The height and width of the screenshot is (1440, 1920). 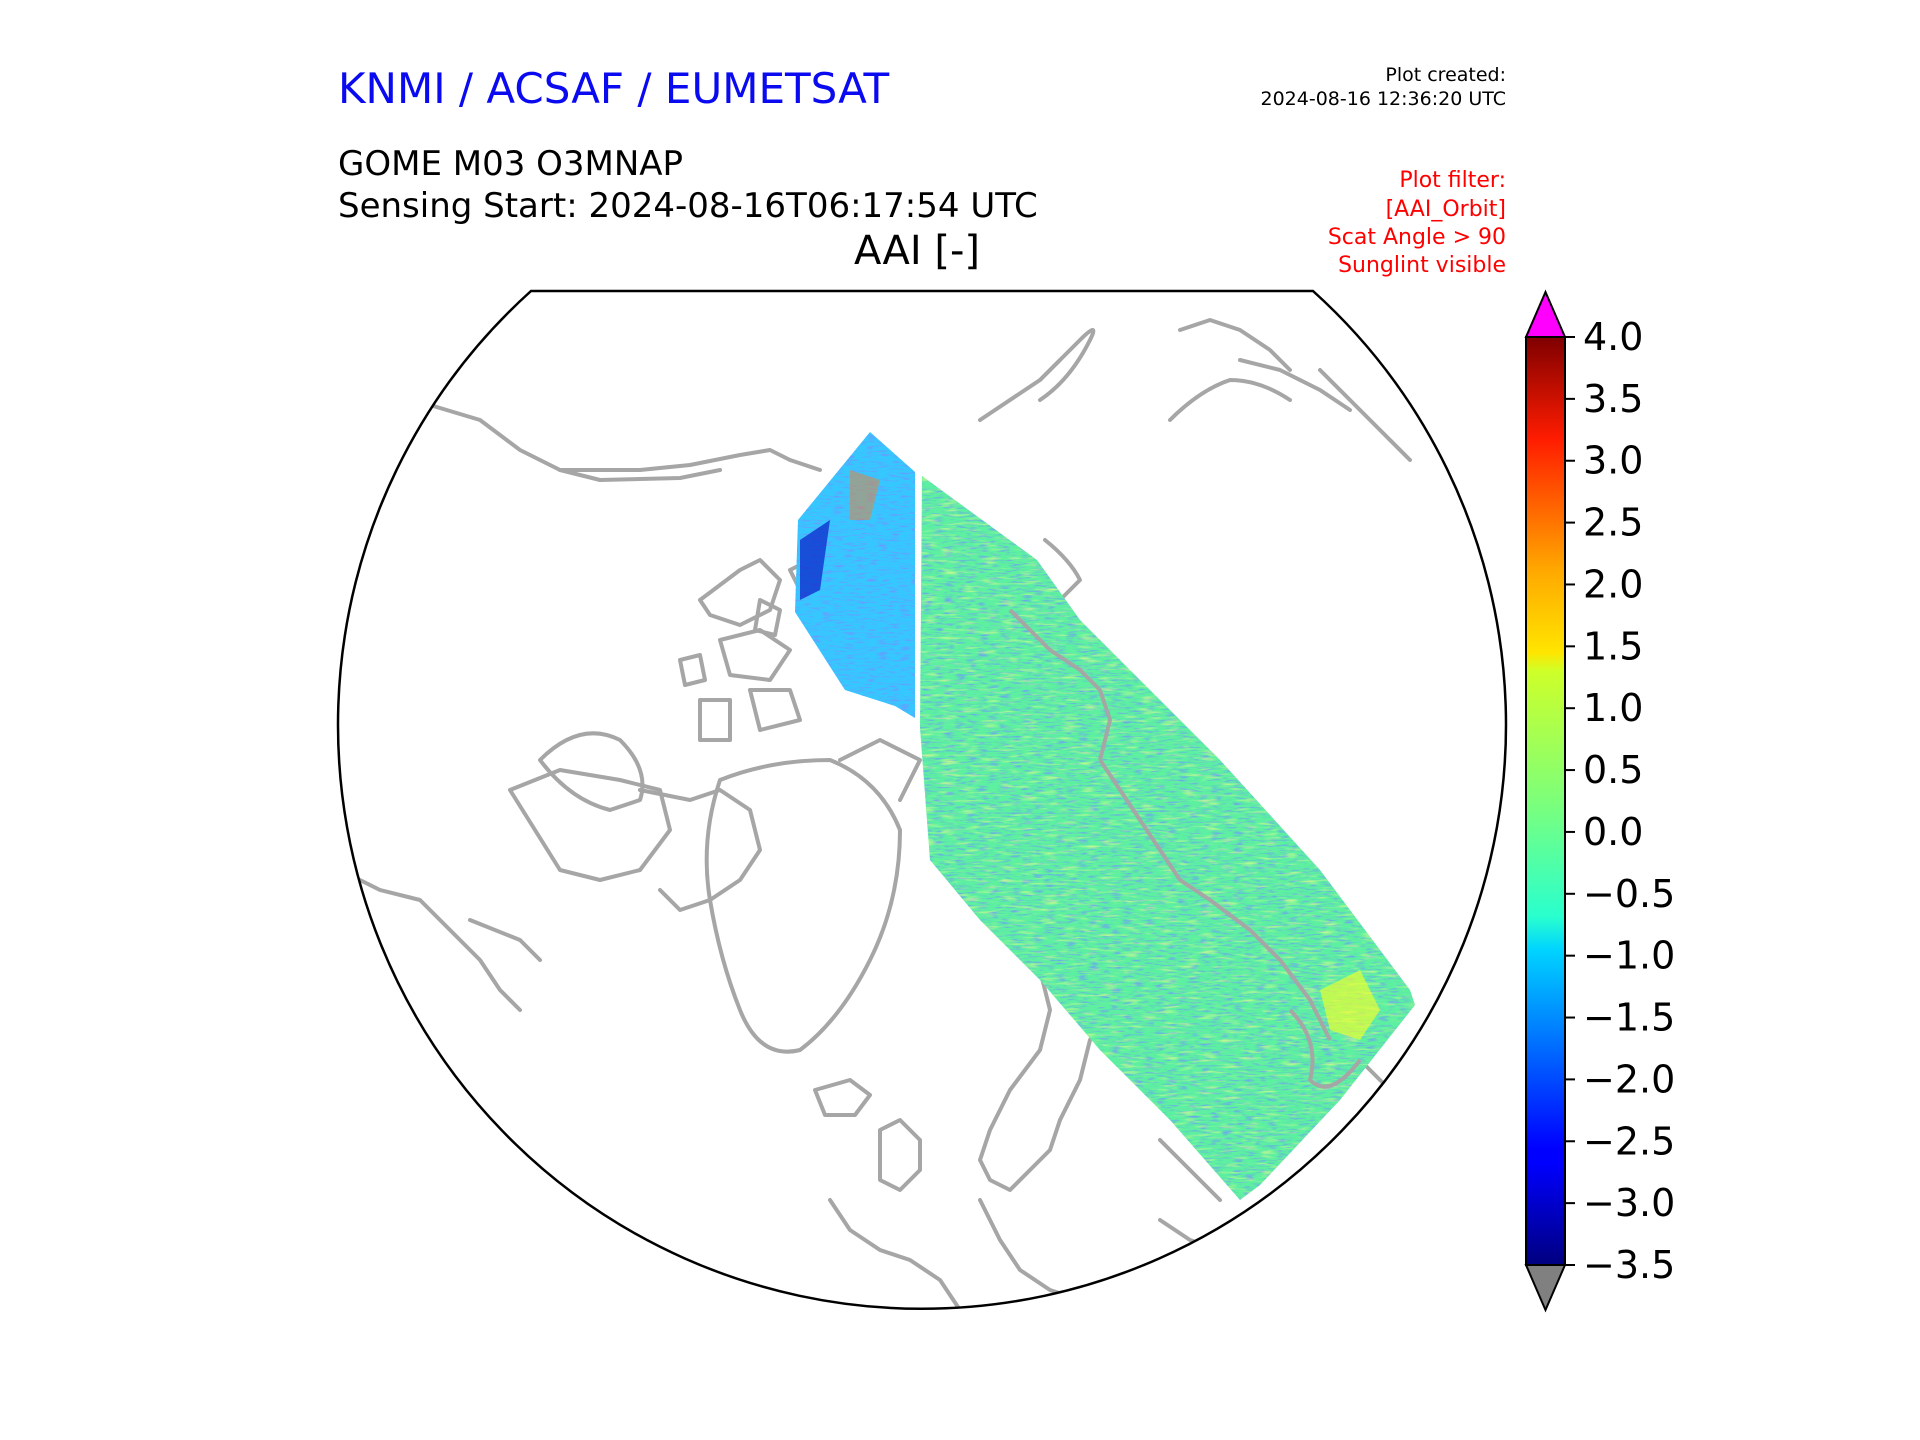 I want to click on colorbar-tick-label: −0.5, so click(x=1629, y=894).